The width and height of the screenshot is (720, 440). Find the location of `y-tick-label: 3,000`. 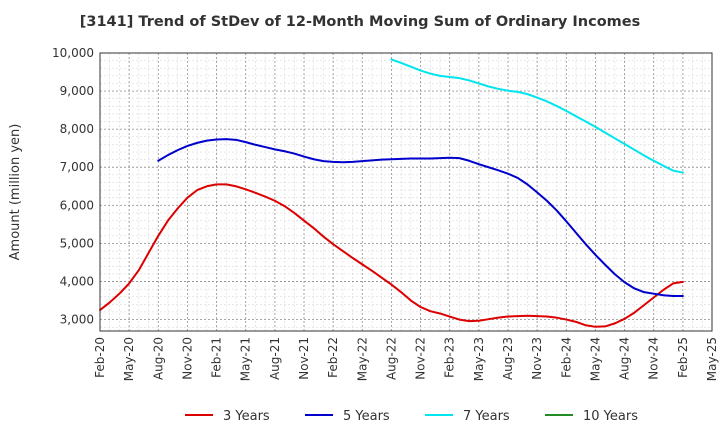

y-tick-label: 3,000 is located at coordinates (77, 320).